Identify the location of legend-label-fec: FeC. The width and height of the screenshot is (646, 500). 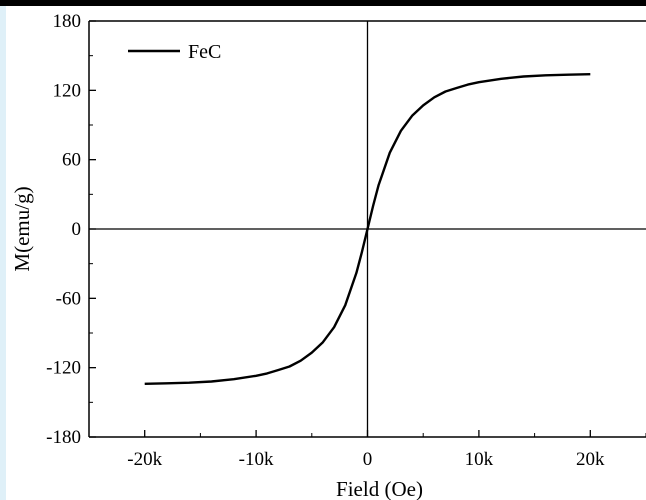
(204, 52).